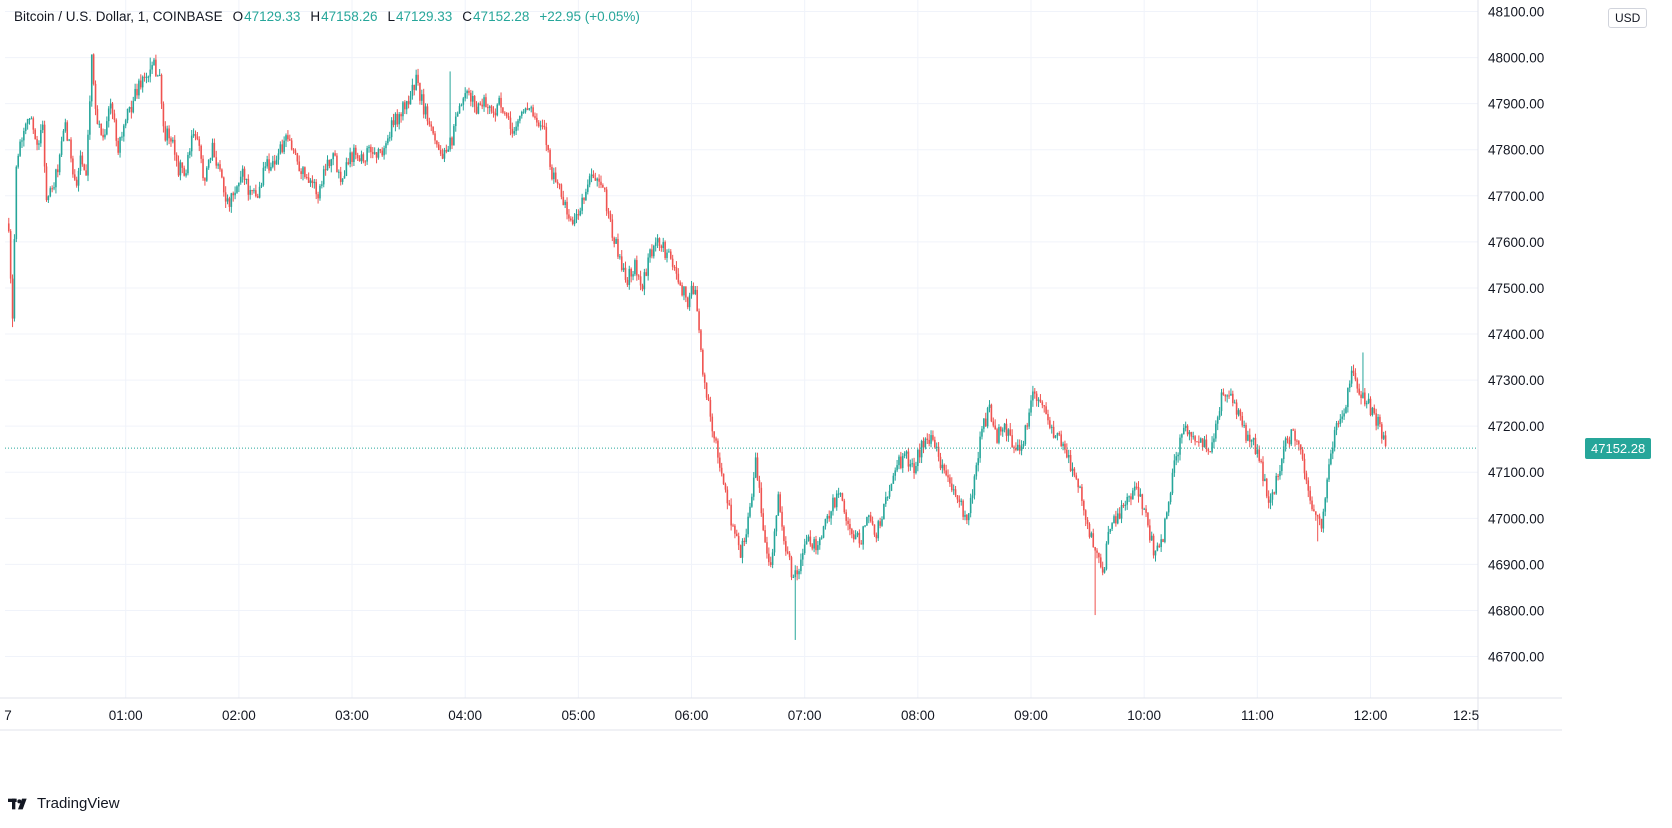 The width and height of the screenshot is (1672, 828). I want to click on x-tick-label: 08:00, so click(918, 715).